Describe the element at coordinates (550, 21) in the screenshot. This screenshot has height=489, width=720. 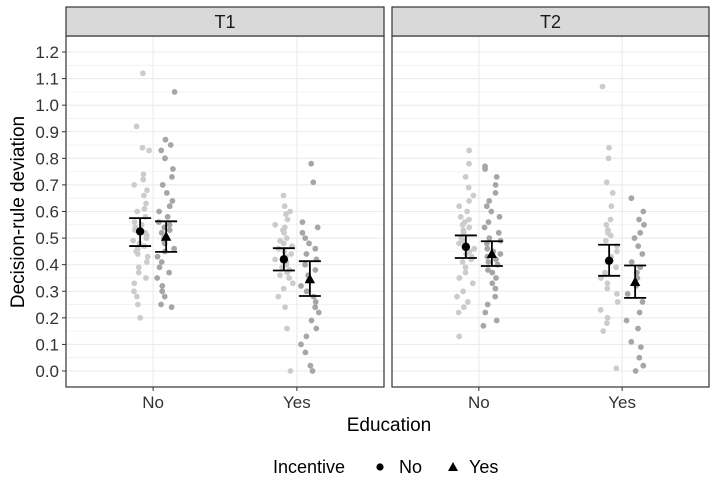
I see `facet-strip-T2` at that location.